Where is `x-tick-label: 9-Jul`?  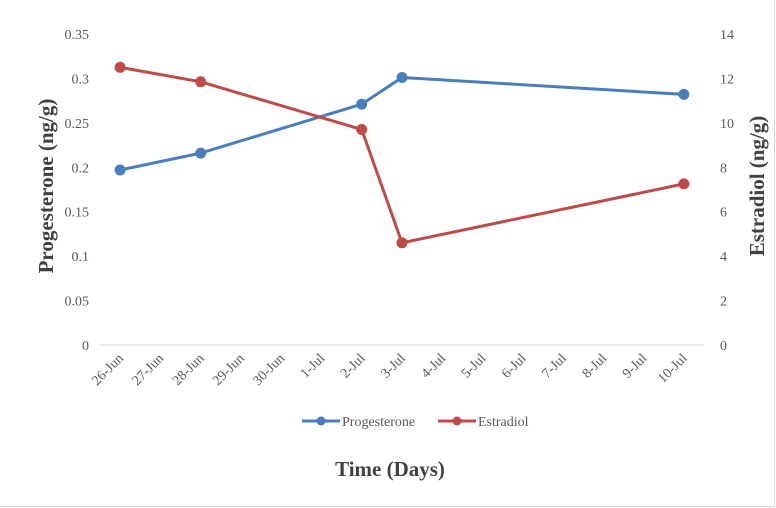
x-tick-label: 9-Jul is located at coordinates (635, 366).